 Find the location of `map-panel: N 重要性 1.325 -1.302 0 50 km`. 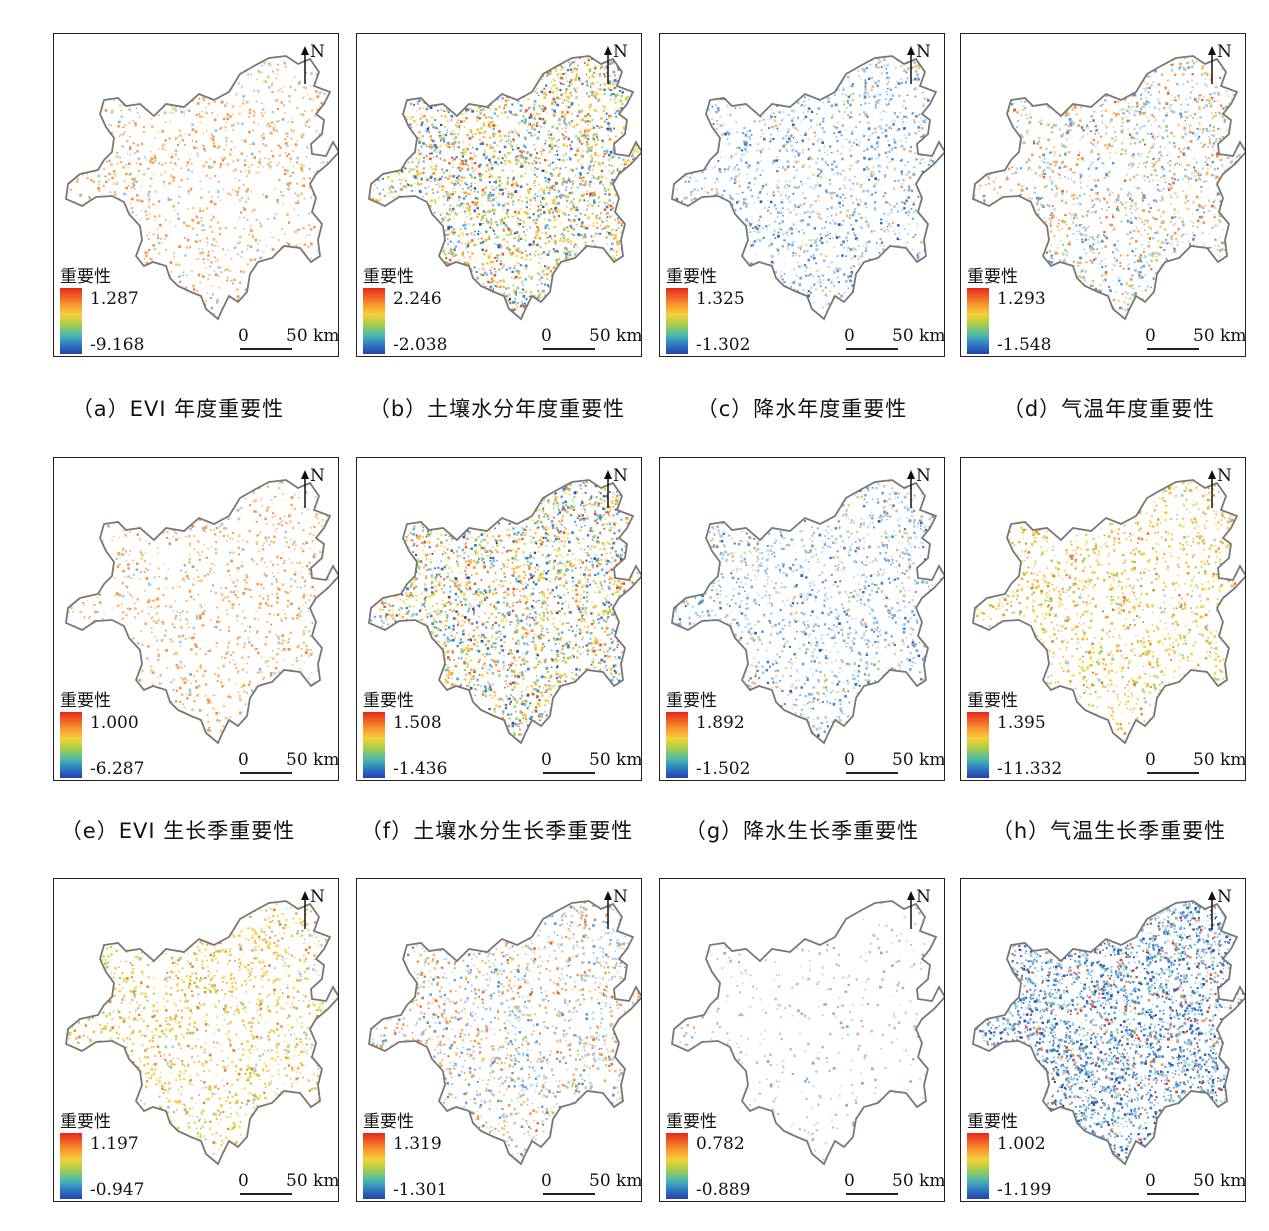

map-panel: N 重要性 1.325 -1.302 0 50 km is located at coordinates (802, 195).